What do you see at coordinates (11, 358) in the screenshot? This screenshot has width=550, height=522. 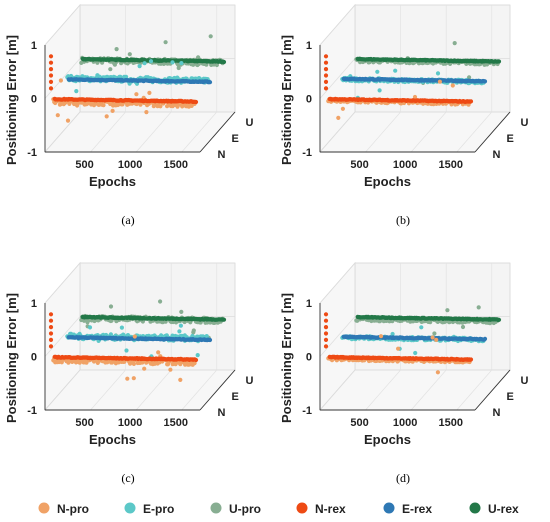 I see `z-axis-title: Positioning Error [m]` at bounding box center [11, 358].